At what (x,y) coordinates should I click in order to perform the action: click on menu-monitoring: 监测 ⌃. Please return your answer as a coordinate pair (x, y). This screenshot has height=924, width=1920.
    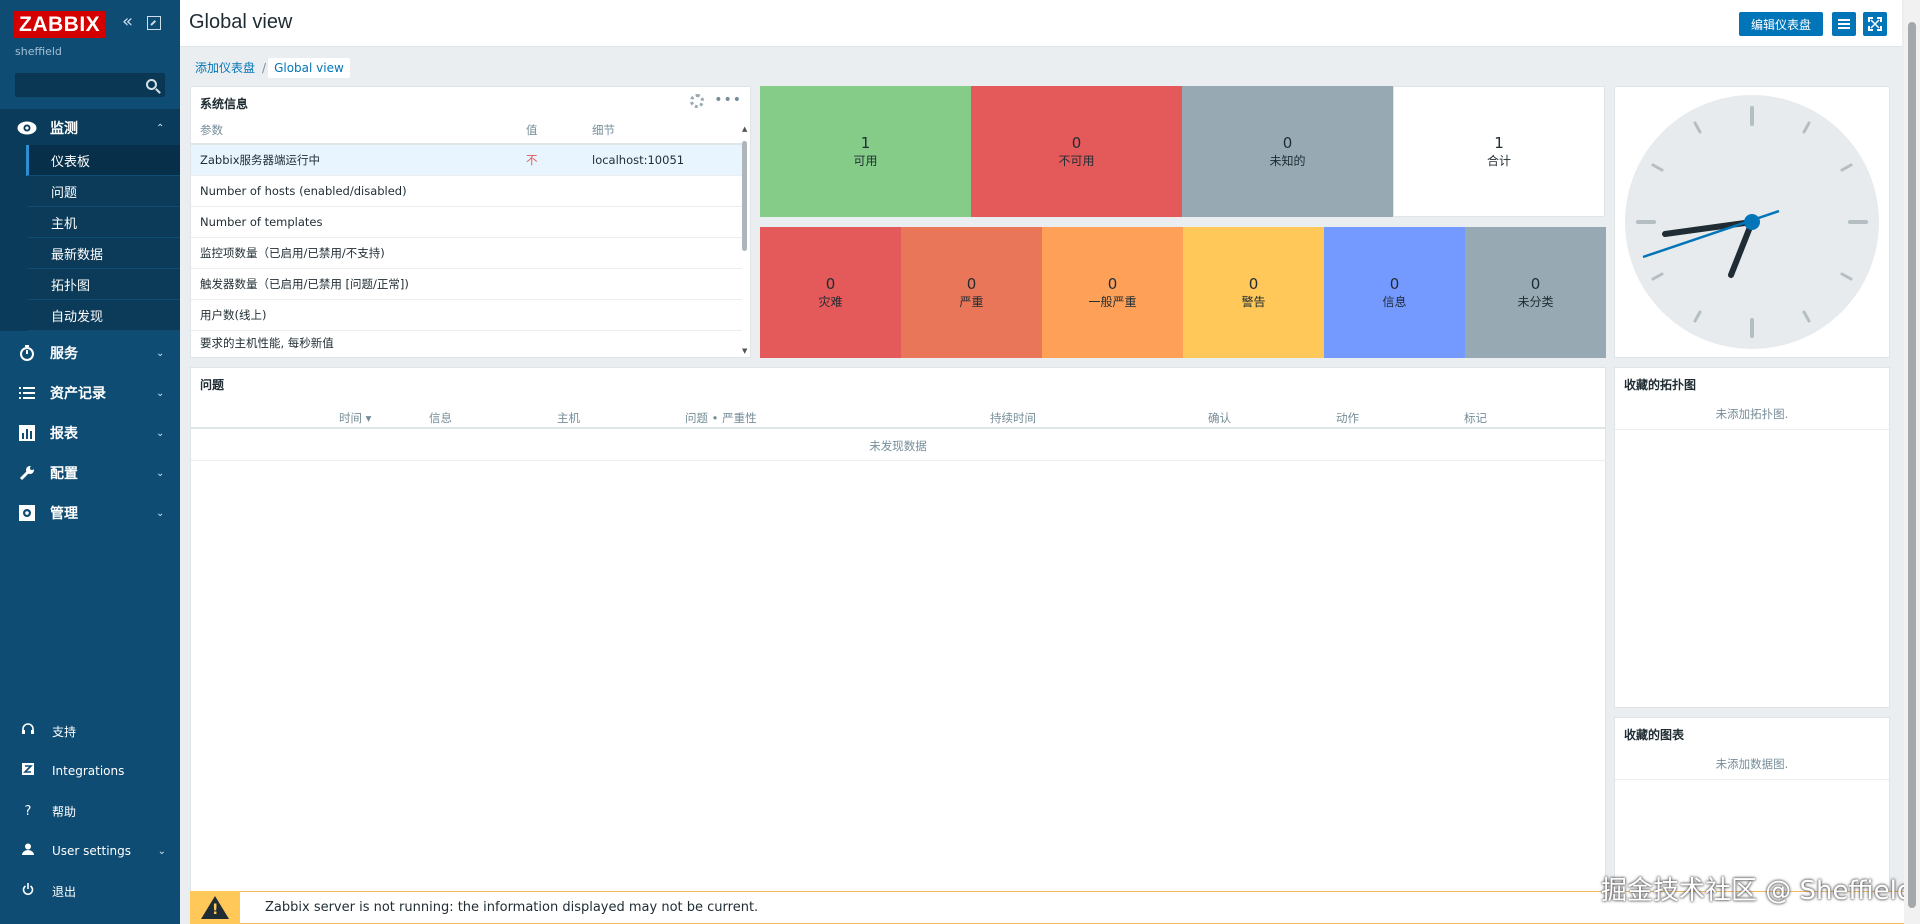
    Looking at the image, I should click on (90, 128).